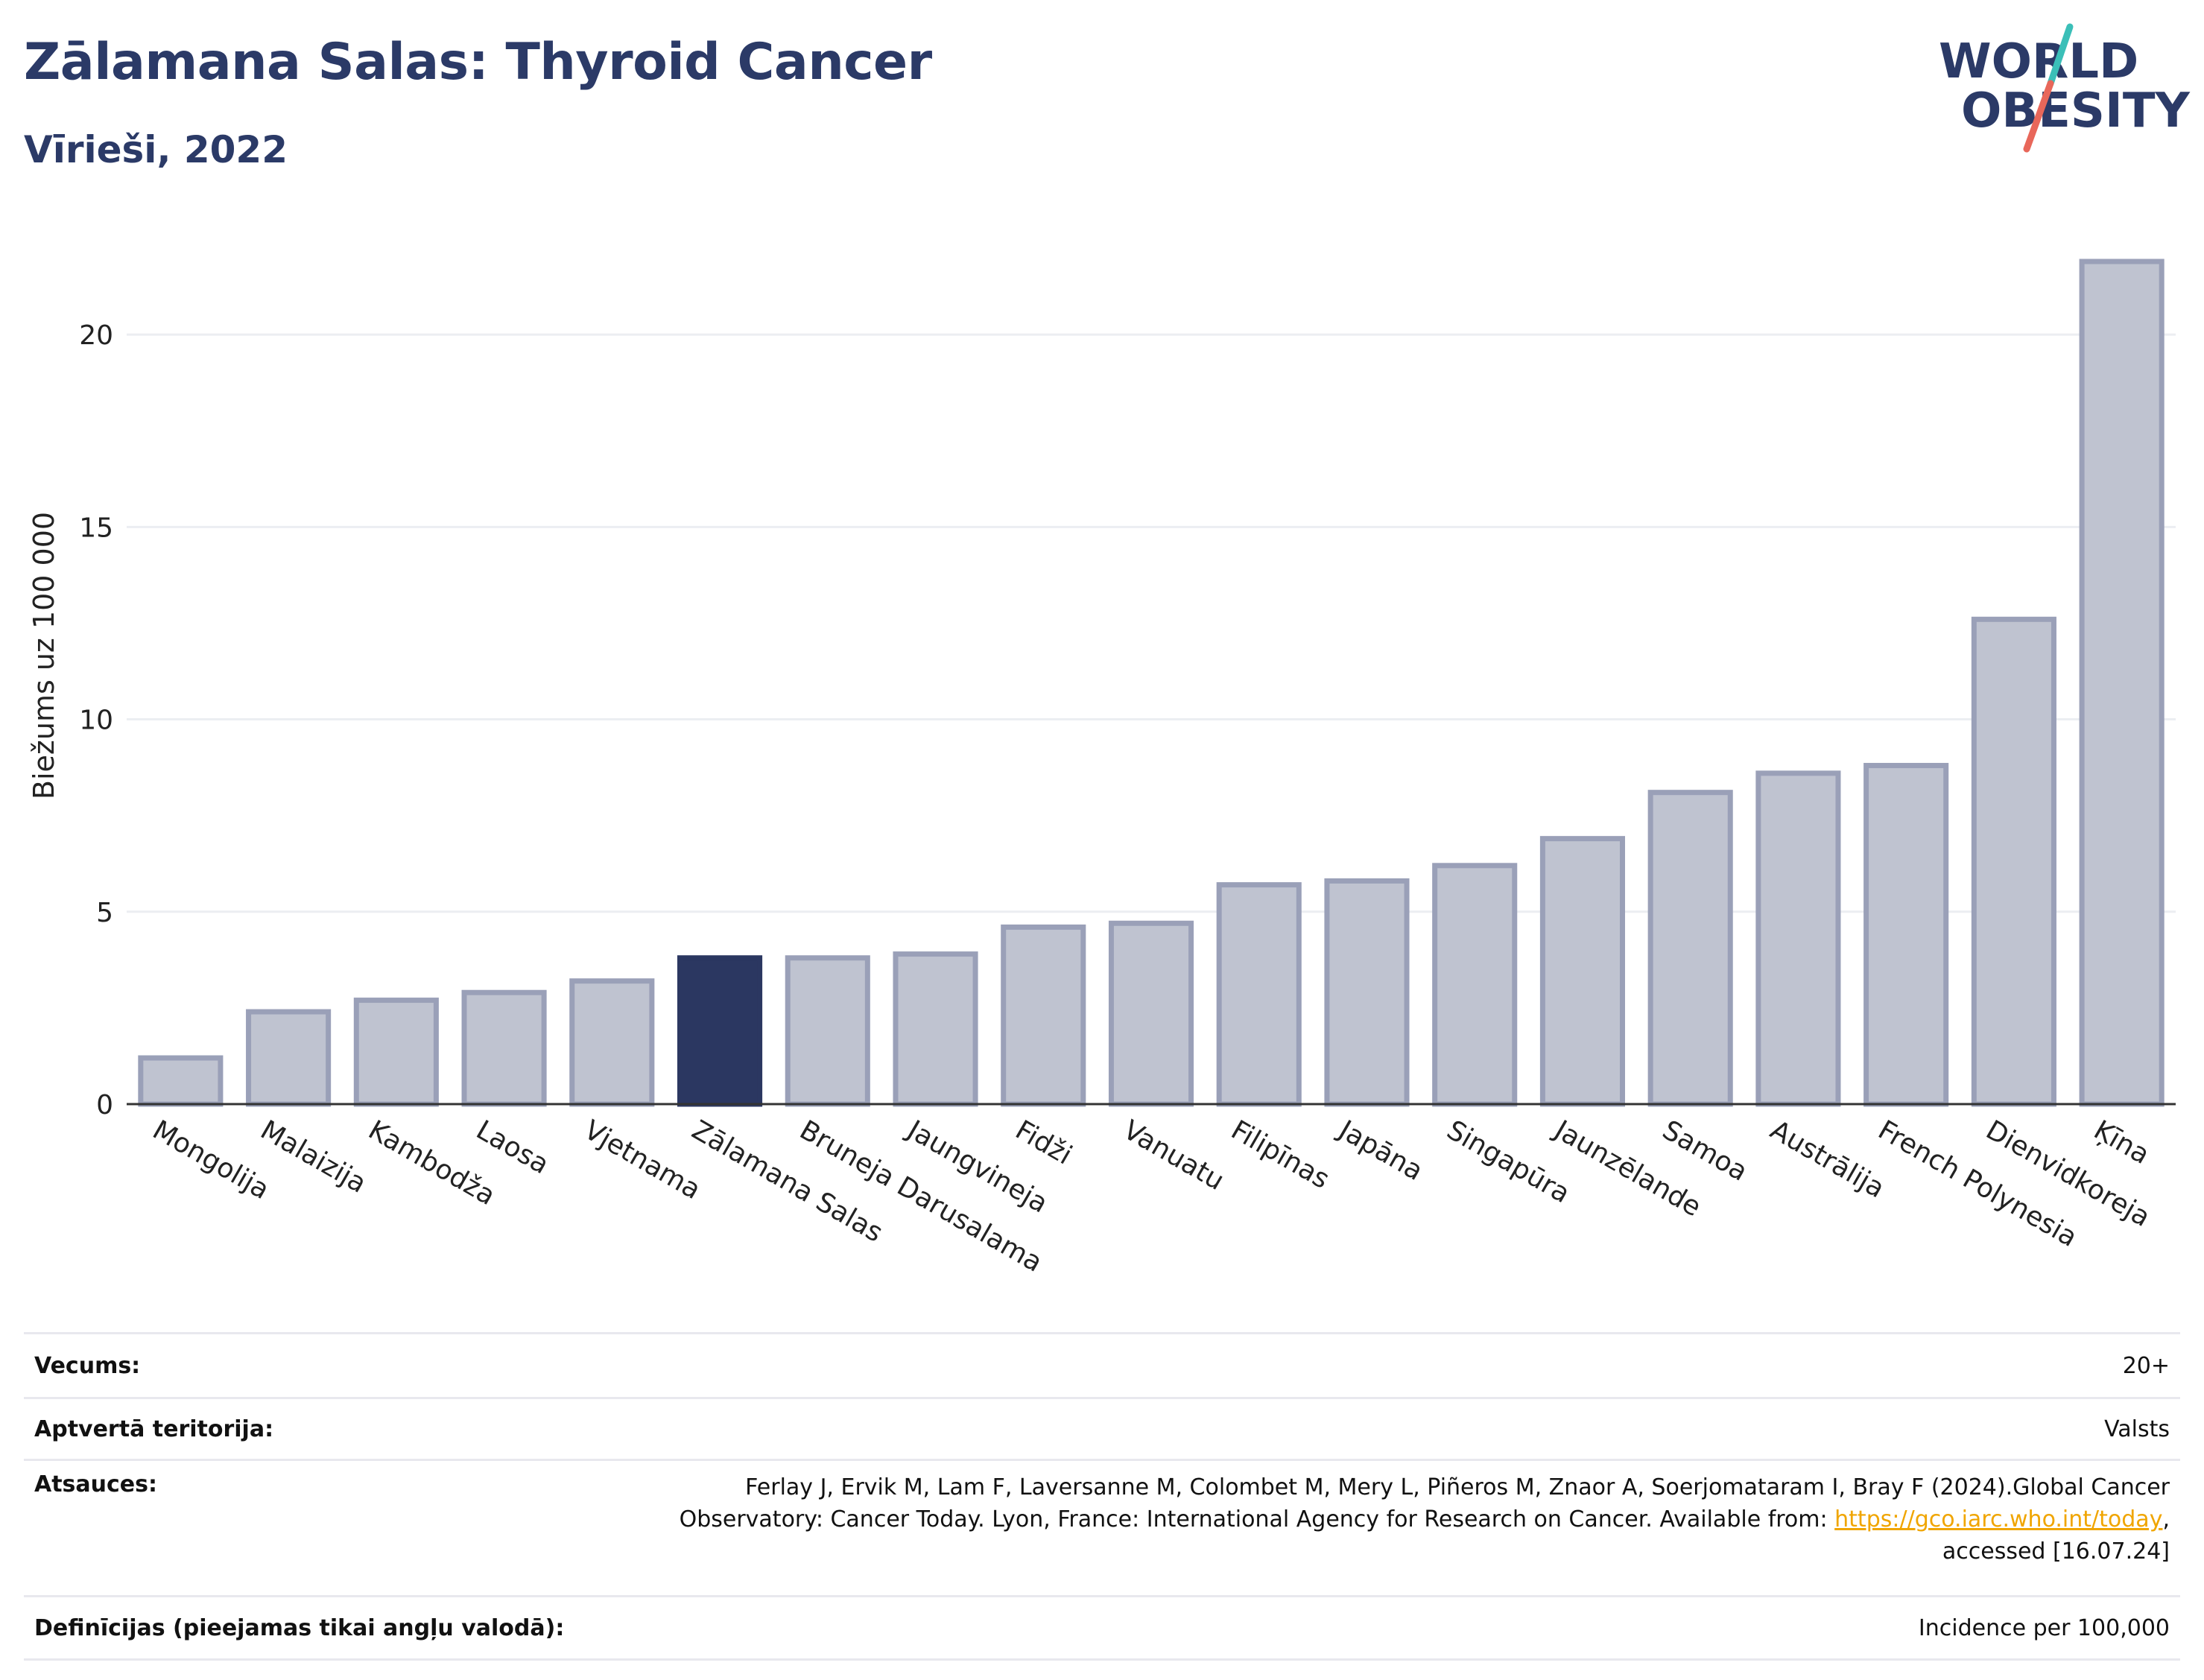 This screenshot has height=1680, width=2204. What do you see at coordinates (289, 1058) in the screenshot?
I see `bar-malaizija` at bounding box center [289, 1058].